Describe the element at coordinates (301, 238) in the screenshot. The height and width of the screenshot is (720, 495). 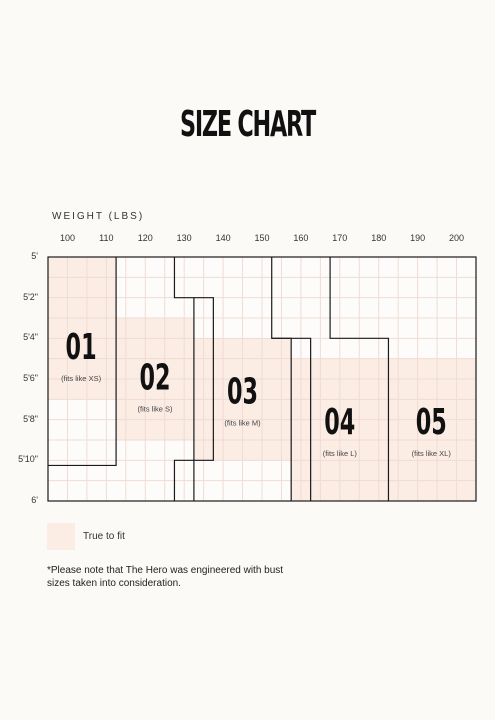
I see `x-tick-label: 160` at that location.